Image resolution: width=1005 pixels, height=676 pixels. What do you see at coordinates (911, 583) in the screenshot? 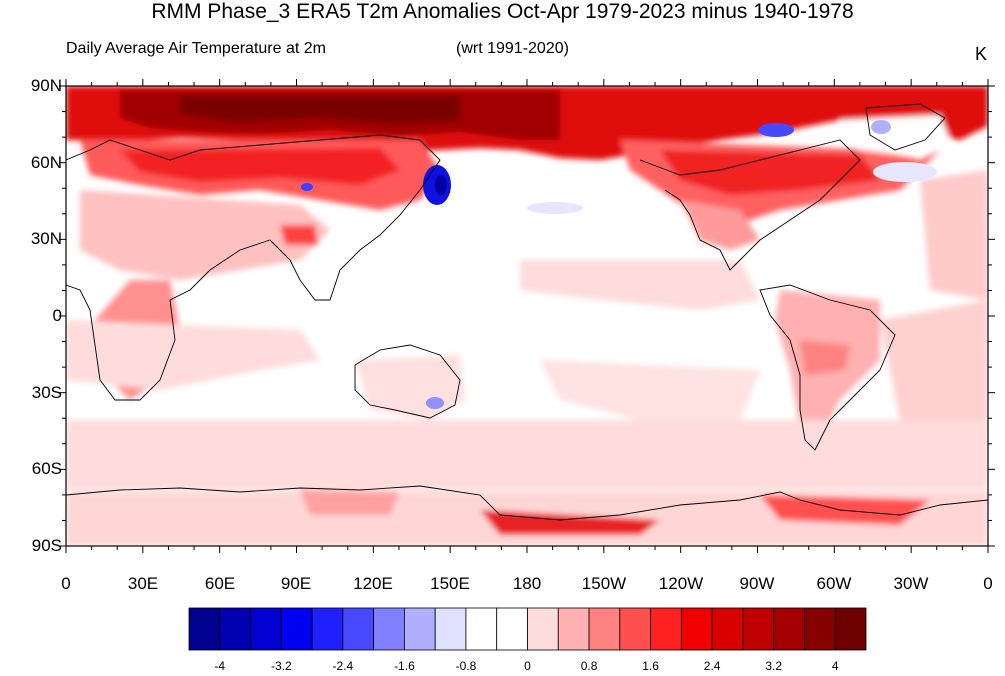
I see `xtick-label: 30W` at bounding box center [911, 583].